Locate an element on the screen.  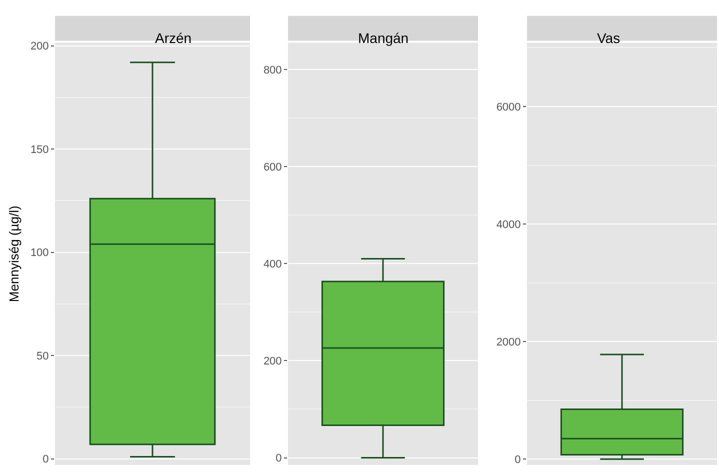
y-tick-label: 800 is located at coordinates (272, 70).